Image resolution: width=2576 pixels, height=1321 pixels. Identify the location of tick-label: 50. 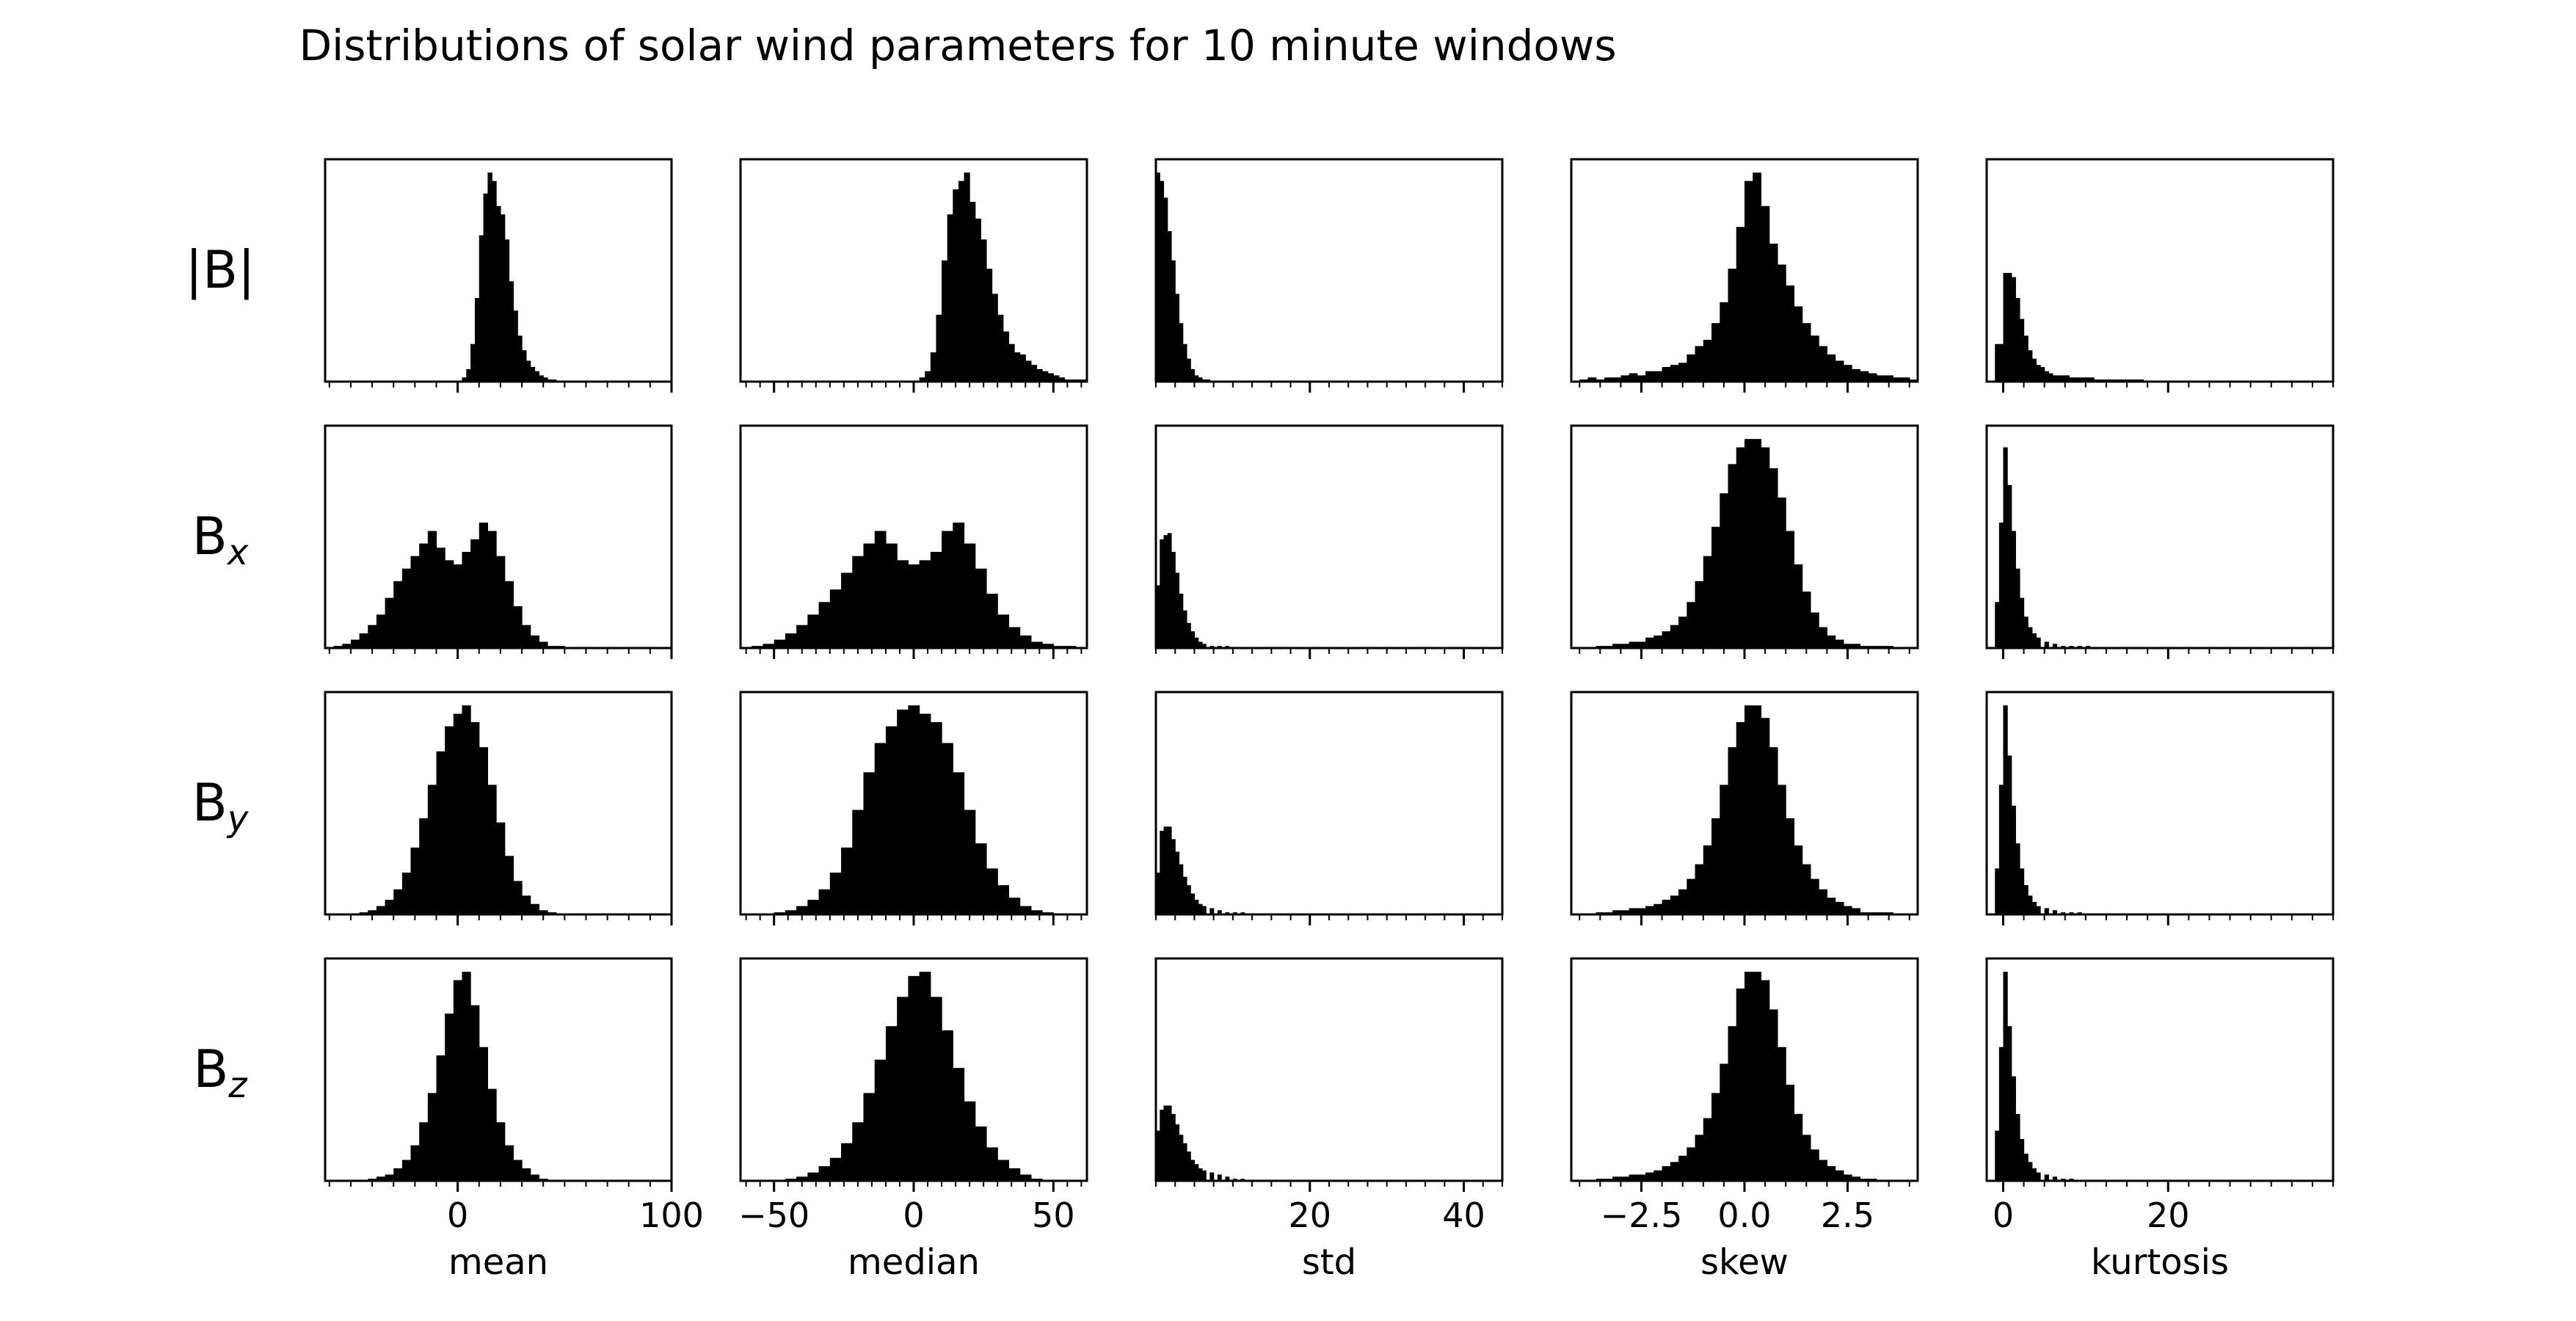
(1053, 1215).